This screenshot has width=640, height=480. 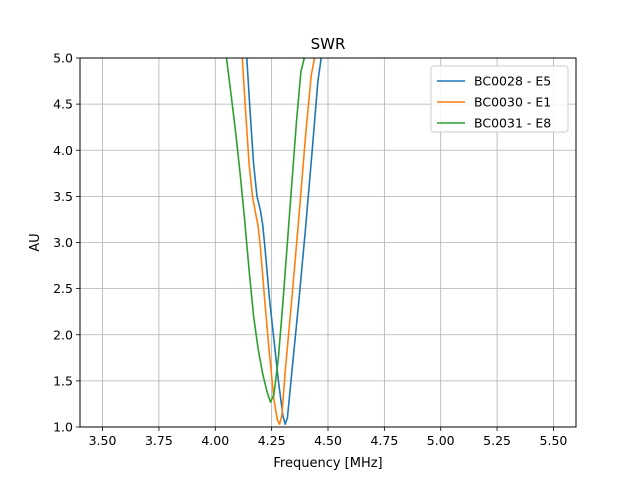 I want to click on legend: BC0028 - E5 BC0030 - E1 BC0031 - E8, so click(x=499, y=99).